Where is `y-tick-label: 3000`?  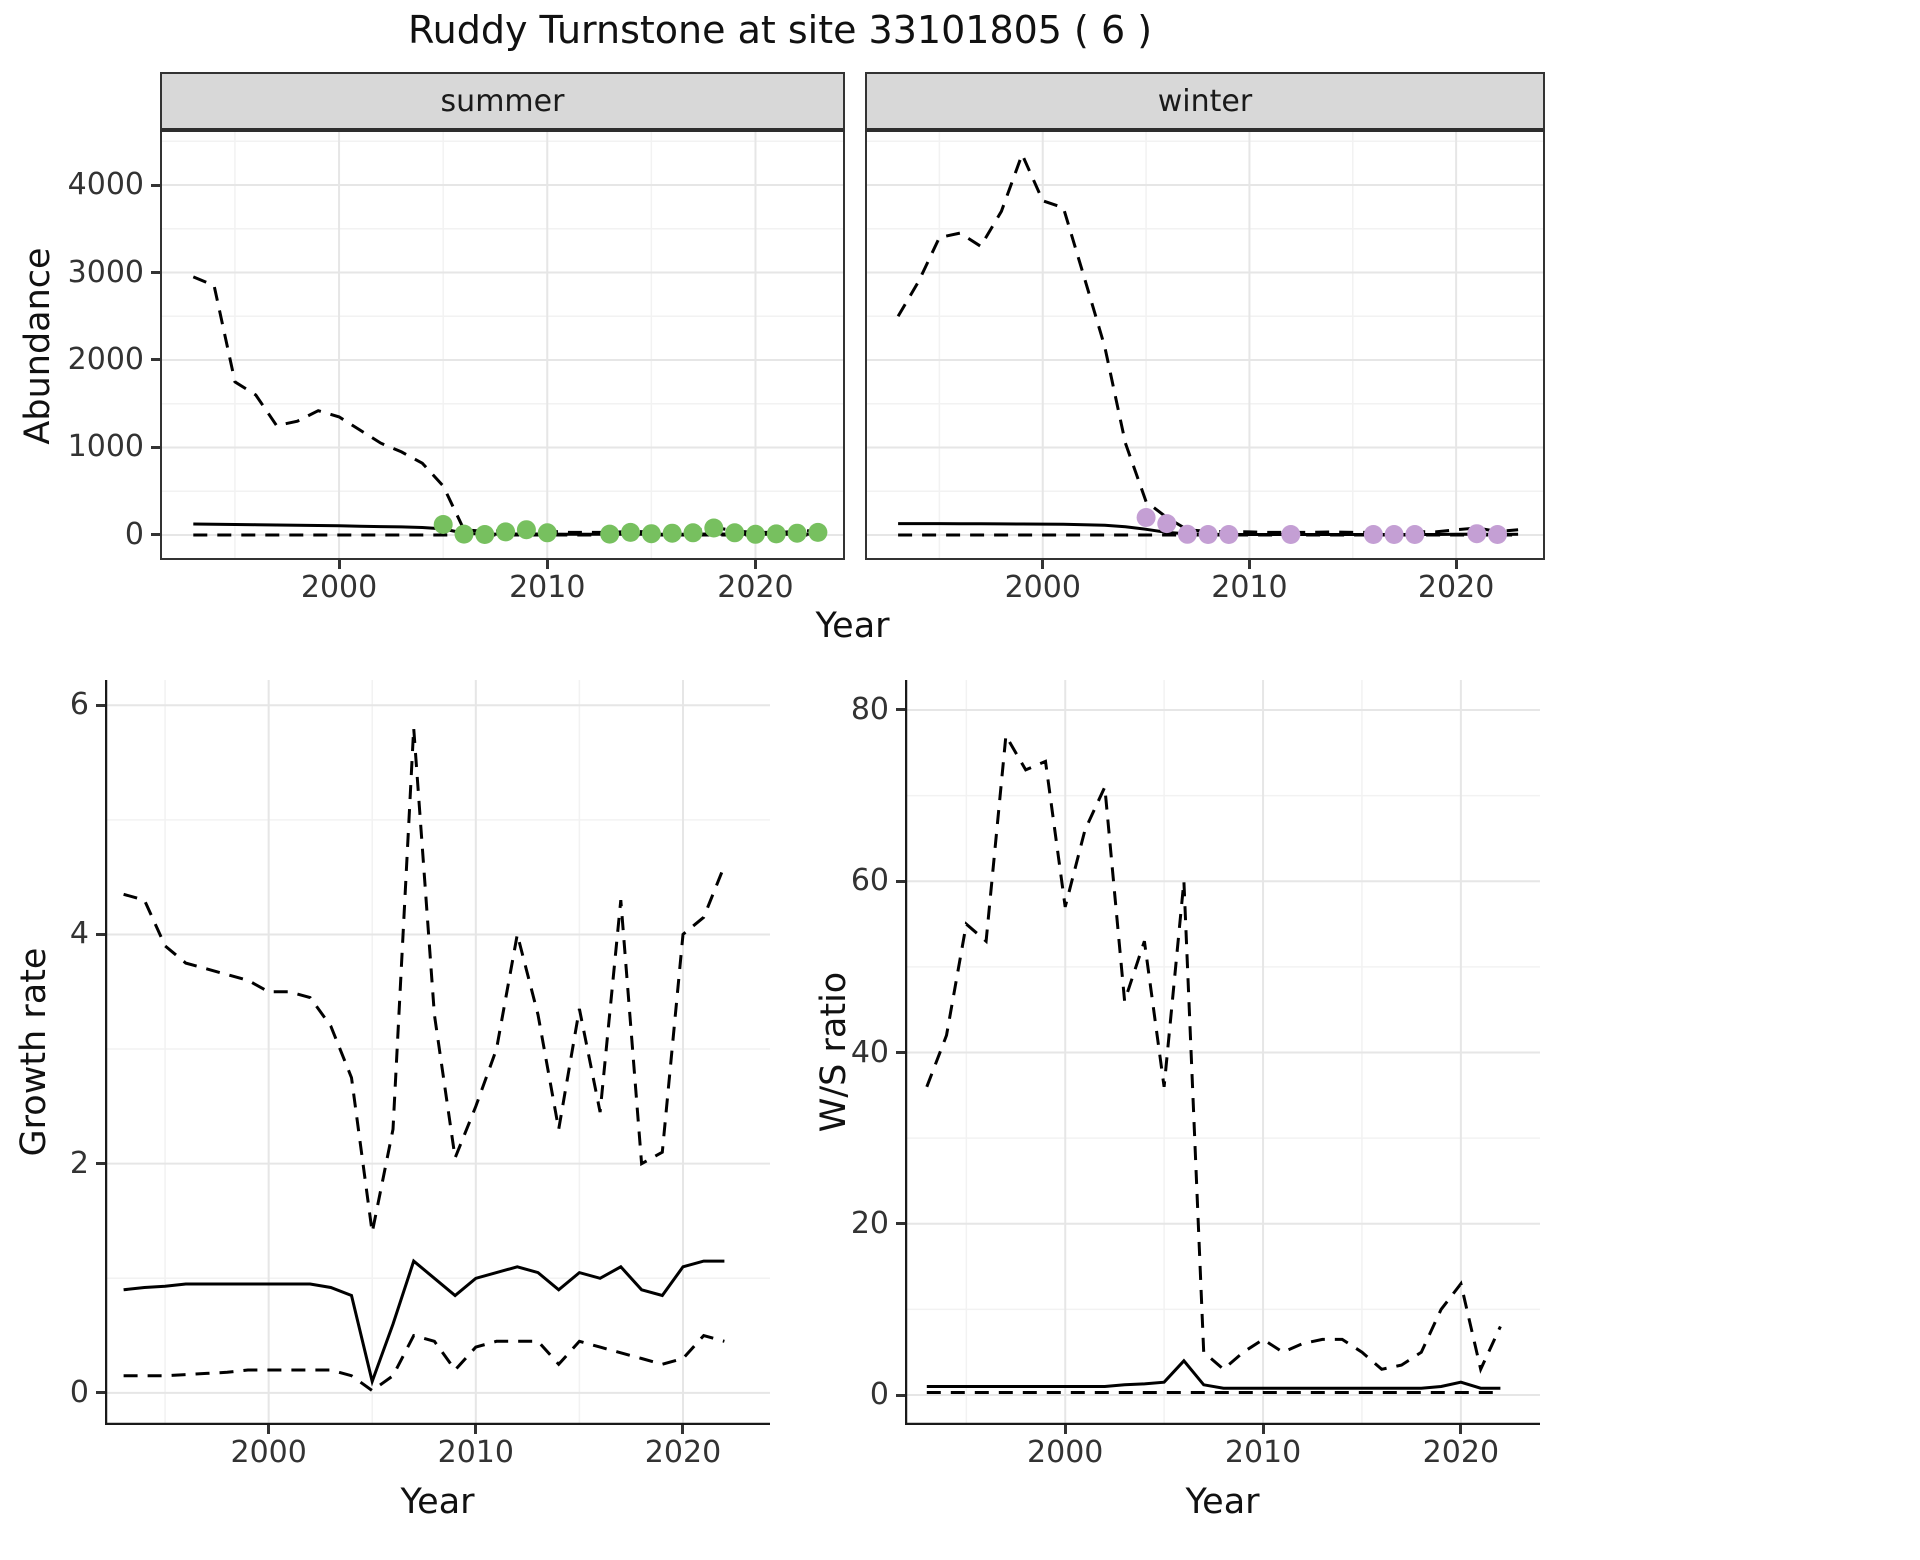
y-tick-label: 3000 is located at coordinates (105, 272).